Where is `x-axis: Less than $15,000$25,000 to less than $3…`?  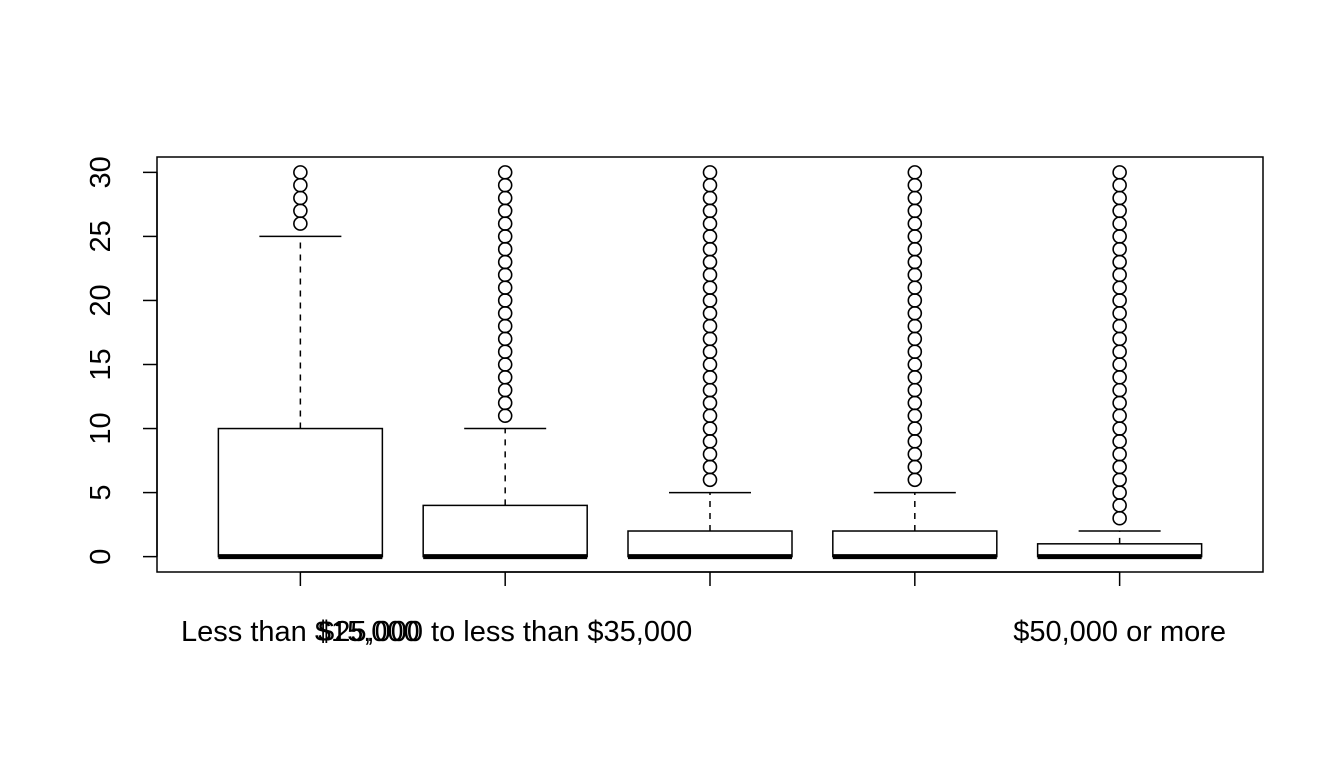
x-axis: Less than $15,000$25,000 to less than $3… is located at coordinates (703, 609).